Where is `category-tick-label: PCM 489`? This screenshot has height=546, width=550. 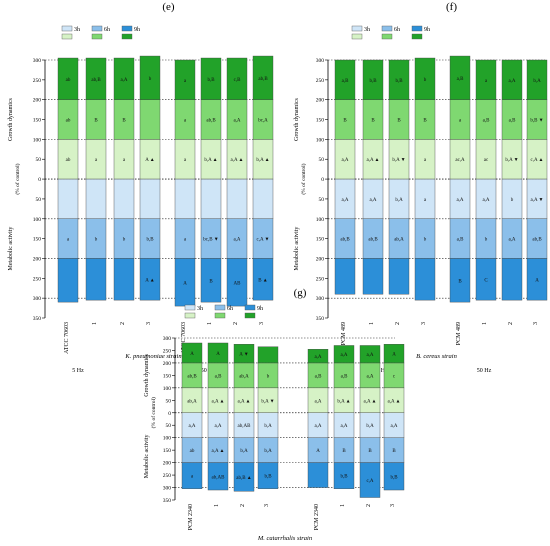
category-tick-label: PCM 489 is located at coordinates (344, 333).